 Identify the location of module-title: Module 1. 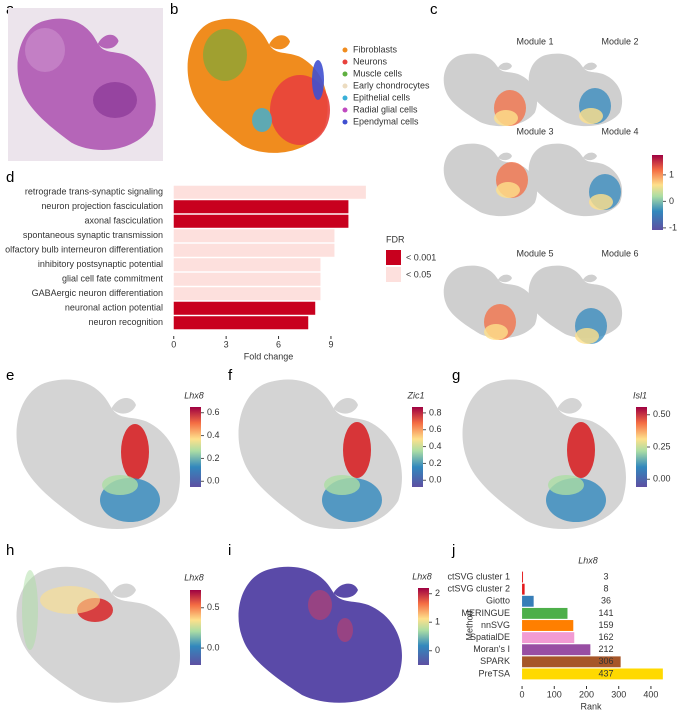
(534, 41).